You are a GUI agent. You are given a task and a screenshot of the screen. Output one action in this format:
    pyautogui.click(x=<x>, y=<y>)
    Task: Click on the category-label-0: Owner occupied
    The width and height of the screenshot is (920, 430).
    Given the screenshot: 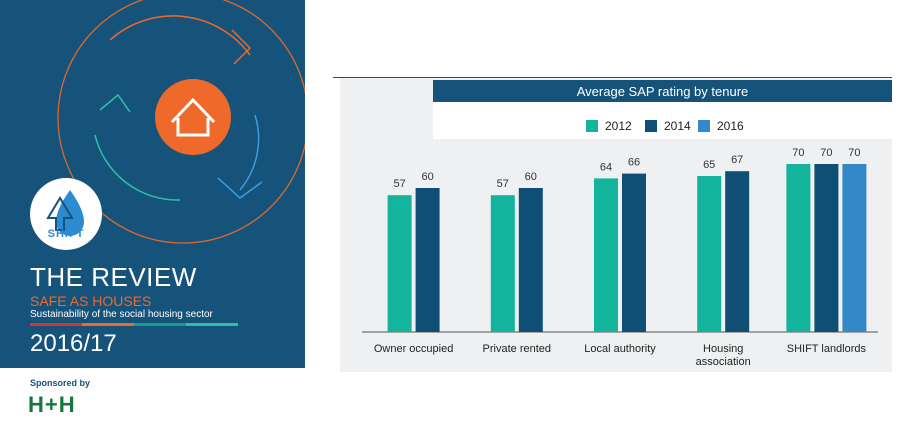 What is the action you would take?
    pyautogui.click(x=414, y=349)
    